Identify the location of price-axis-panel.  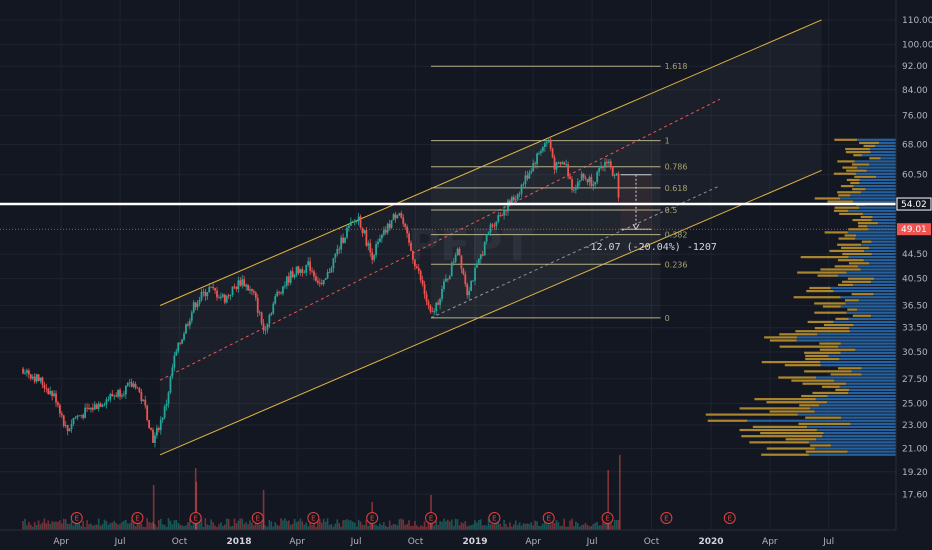
(914, 265).